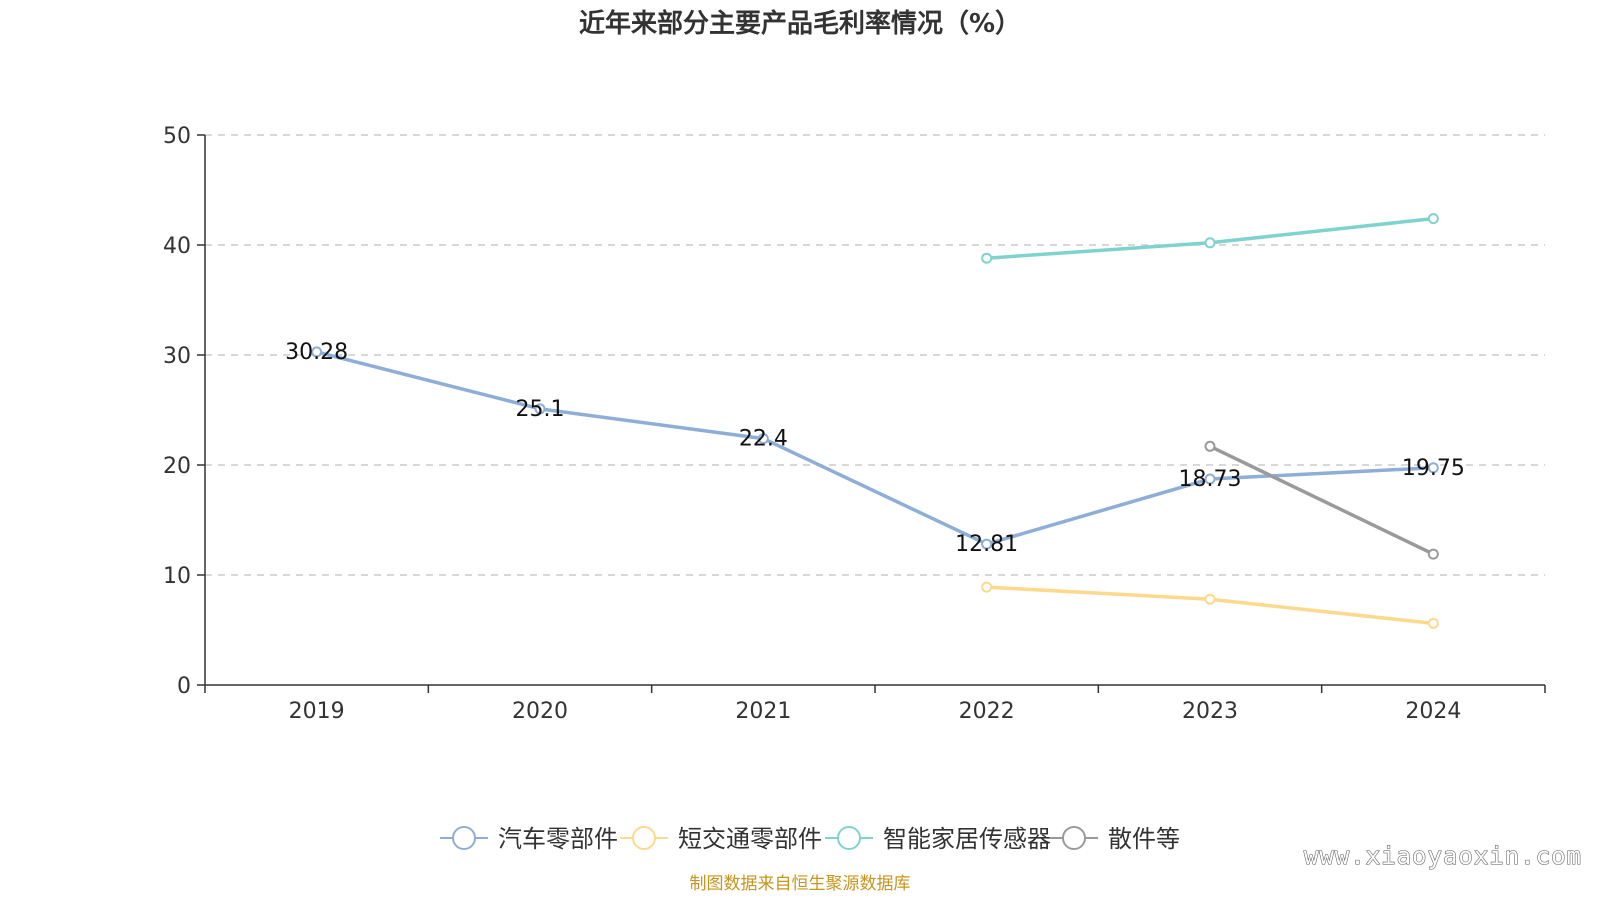 The height and width of the screenshot is (900, 1600). What do you see at coordinates (558, 839) in the screenshot?
I see `legend-label-0: 汽车零部件` at bounding box center [558, 839].